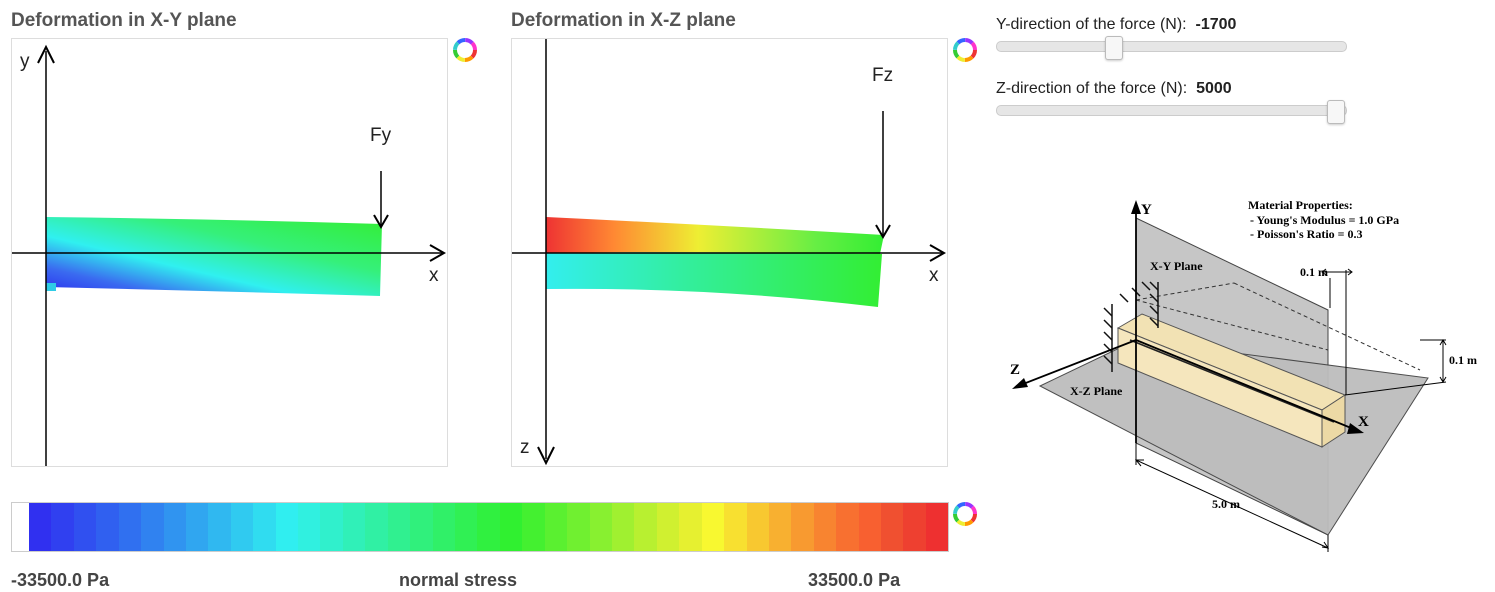 The height and width of the screenshot is (592, 1495). I want to click on xz-beam-top, so click(715, 235).